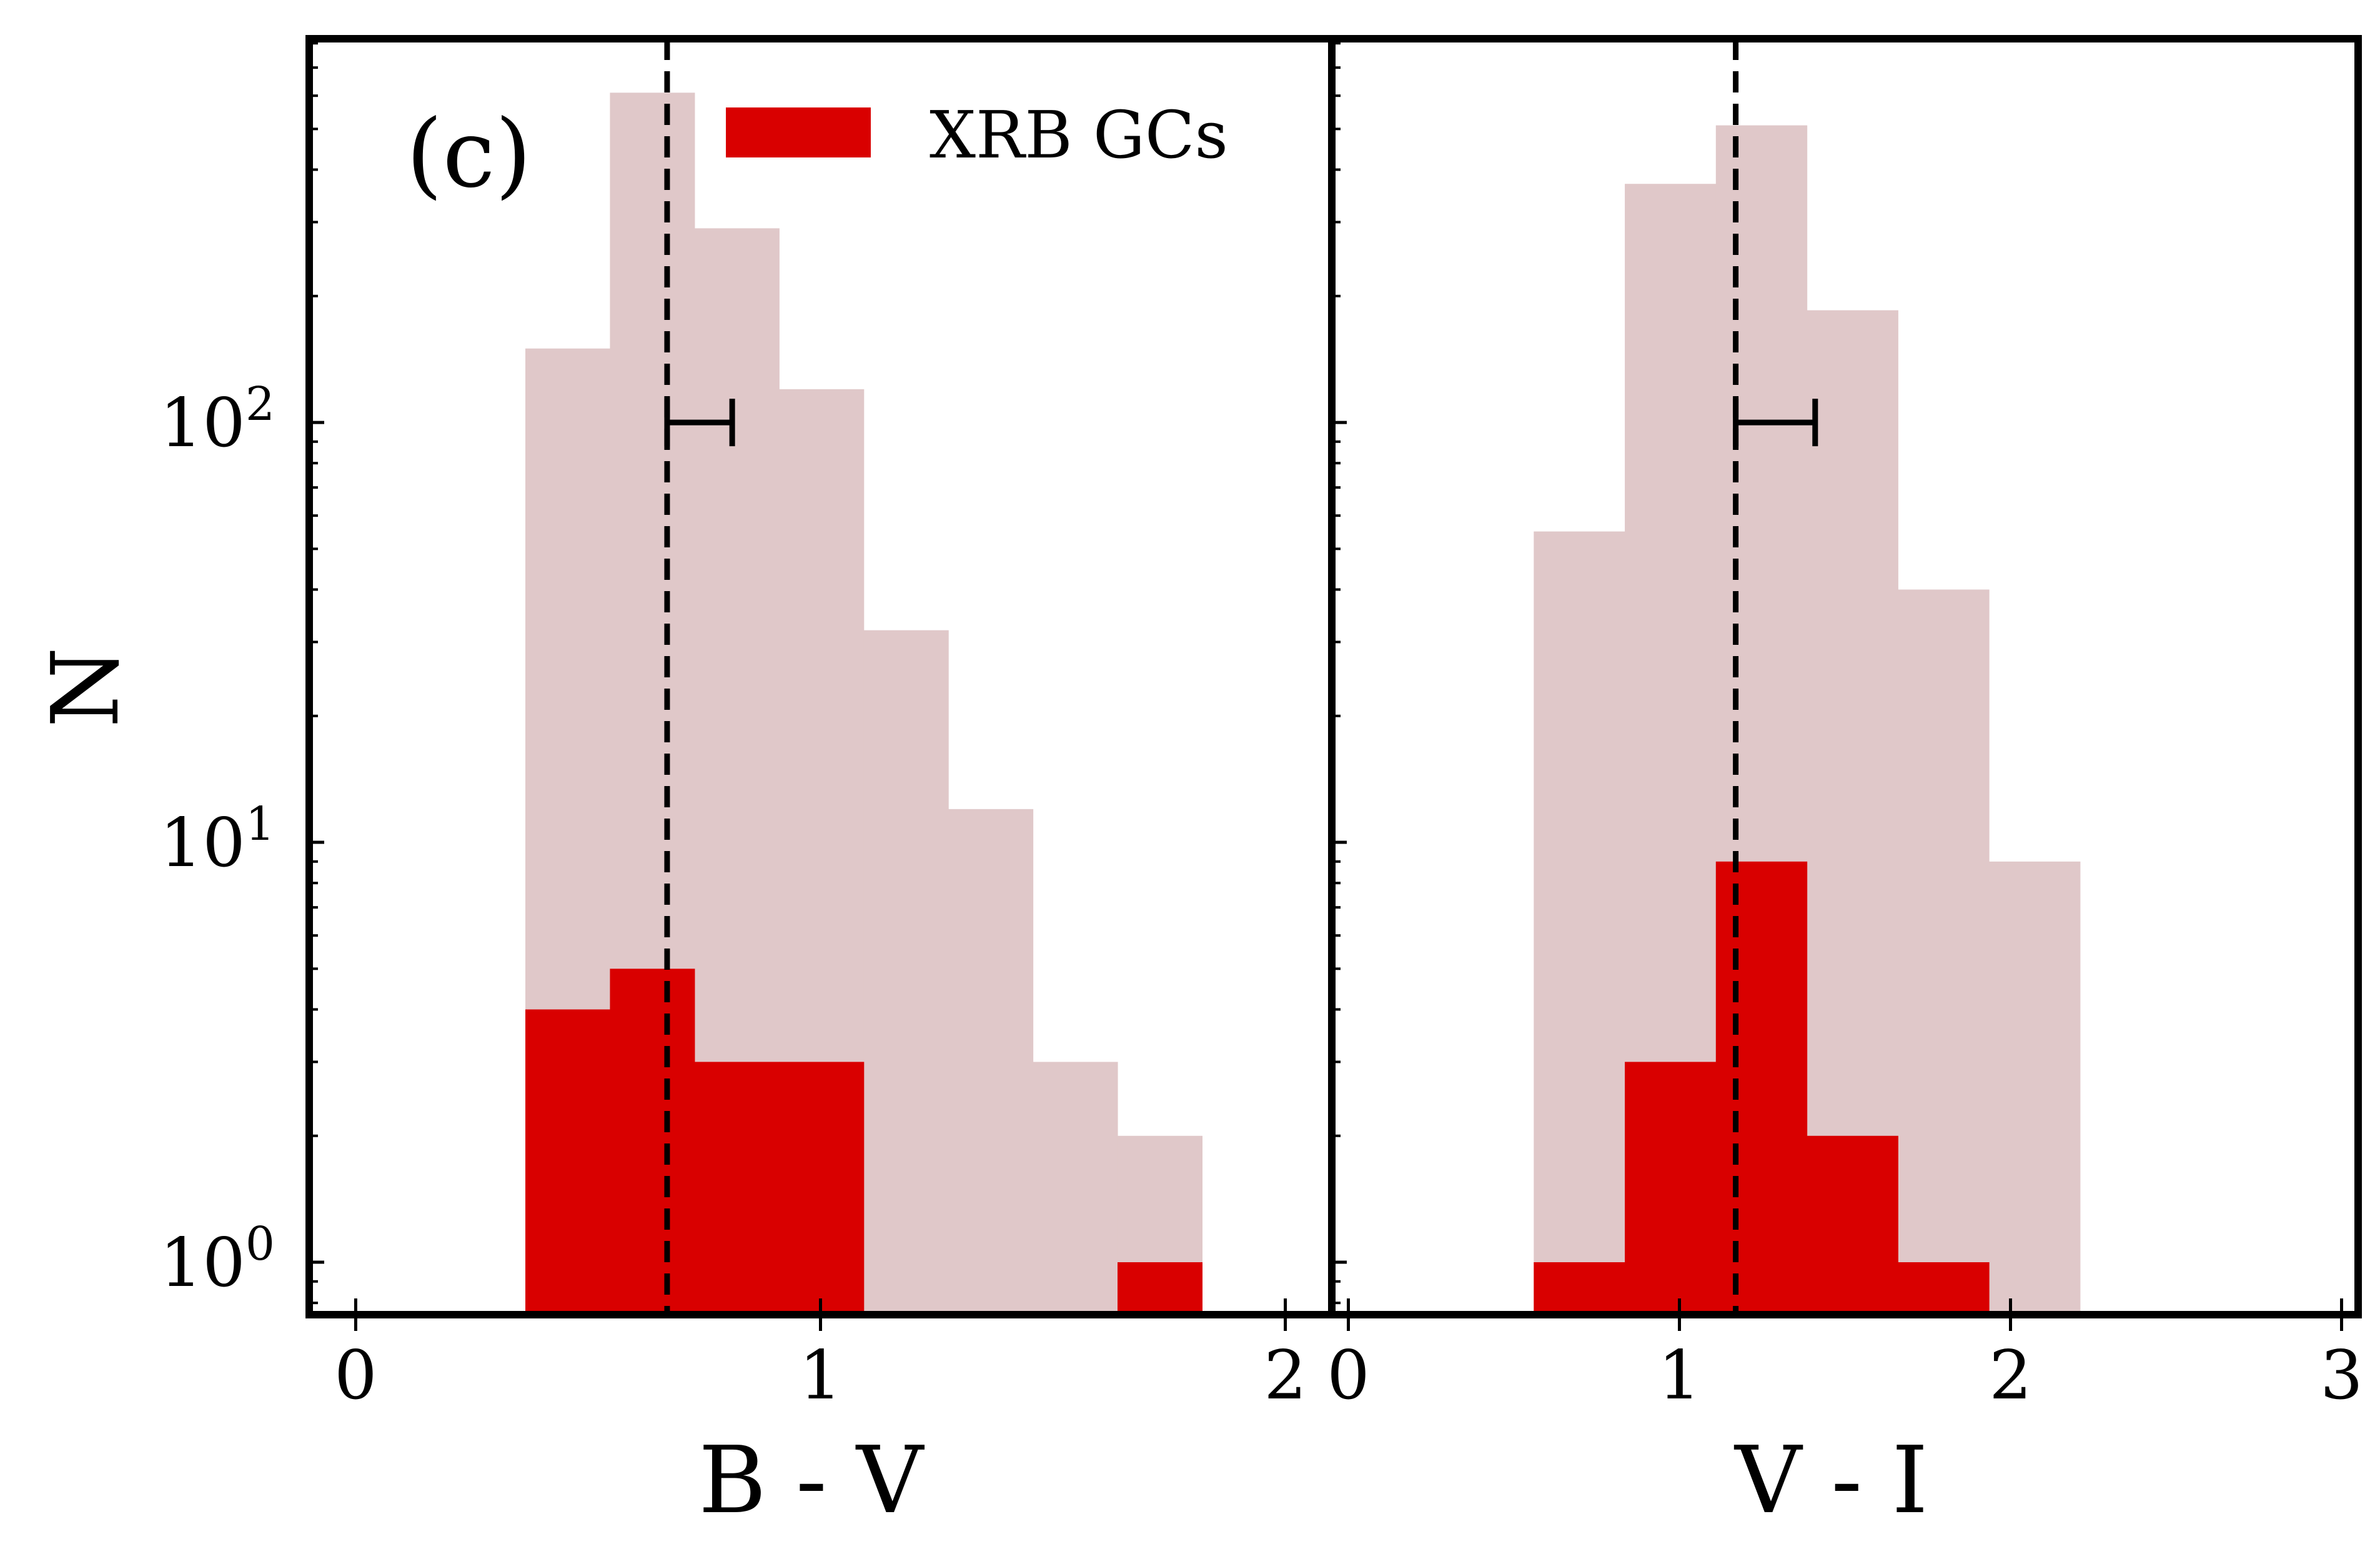 This screenshot has height=1564, width=2380. What do you see at coordinates (1079, 135) in the screenshot?
I see `legend-label-xrb-gcs: XRB GCs` at bounding box center [1079, 135].